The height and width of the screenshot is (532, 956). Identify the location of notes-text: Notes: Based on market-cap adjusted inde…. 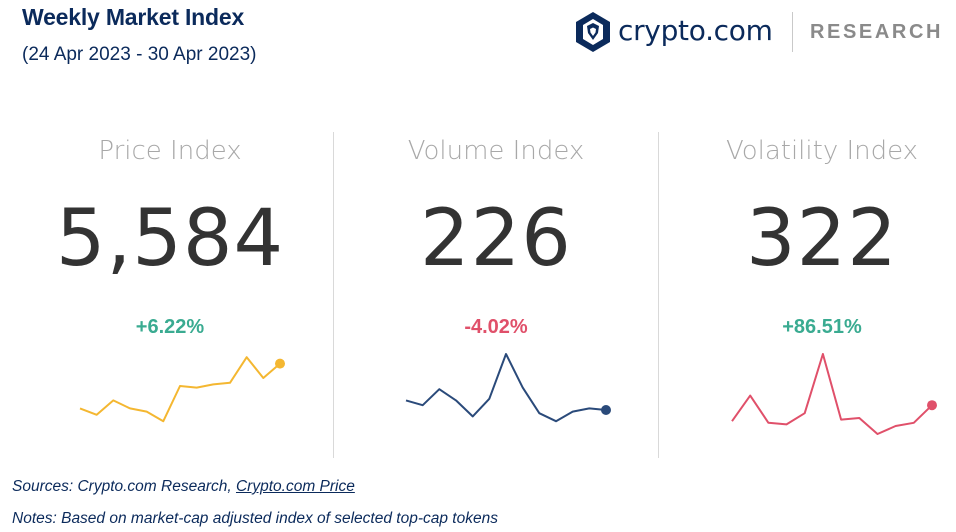
(255, 518).